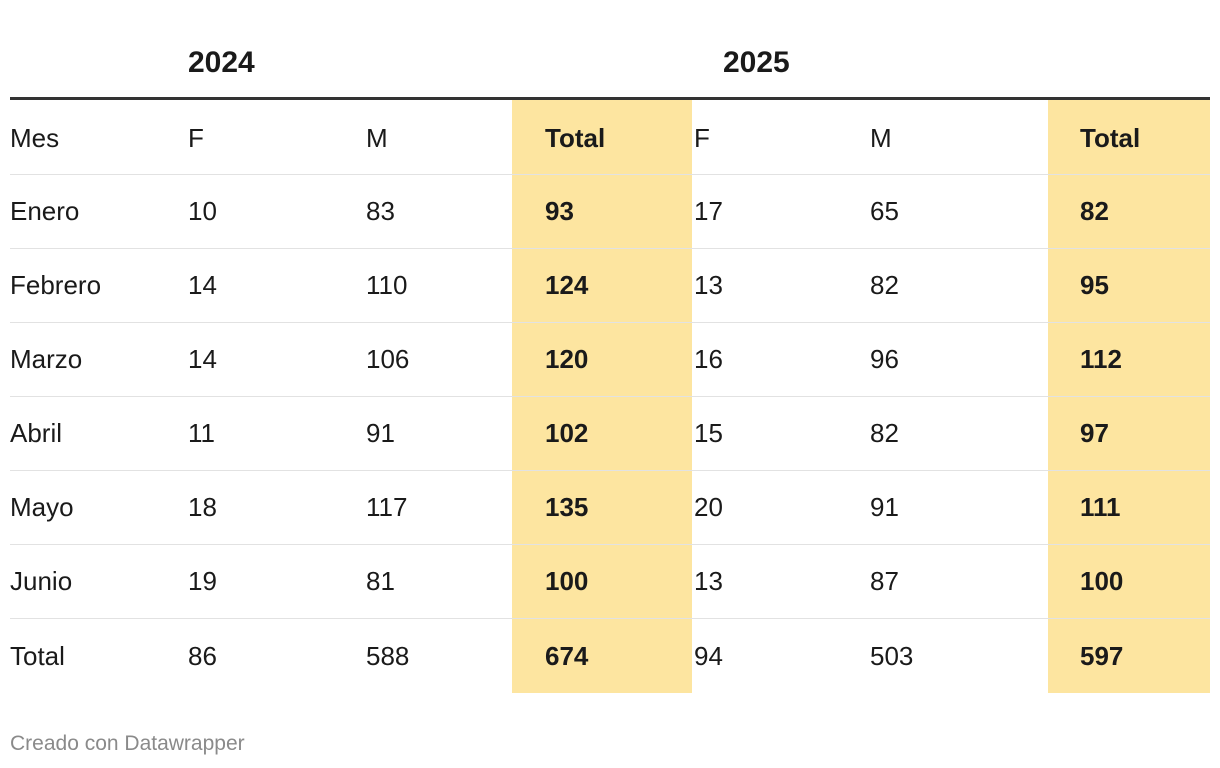 This screenshot has height=768, width=1220. I want to click on column-header-mes: Mes, so click(35, 137).